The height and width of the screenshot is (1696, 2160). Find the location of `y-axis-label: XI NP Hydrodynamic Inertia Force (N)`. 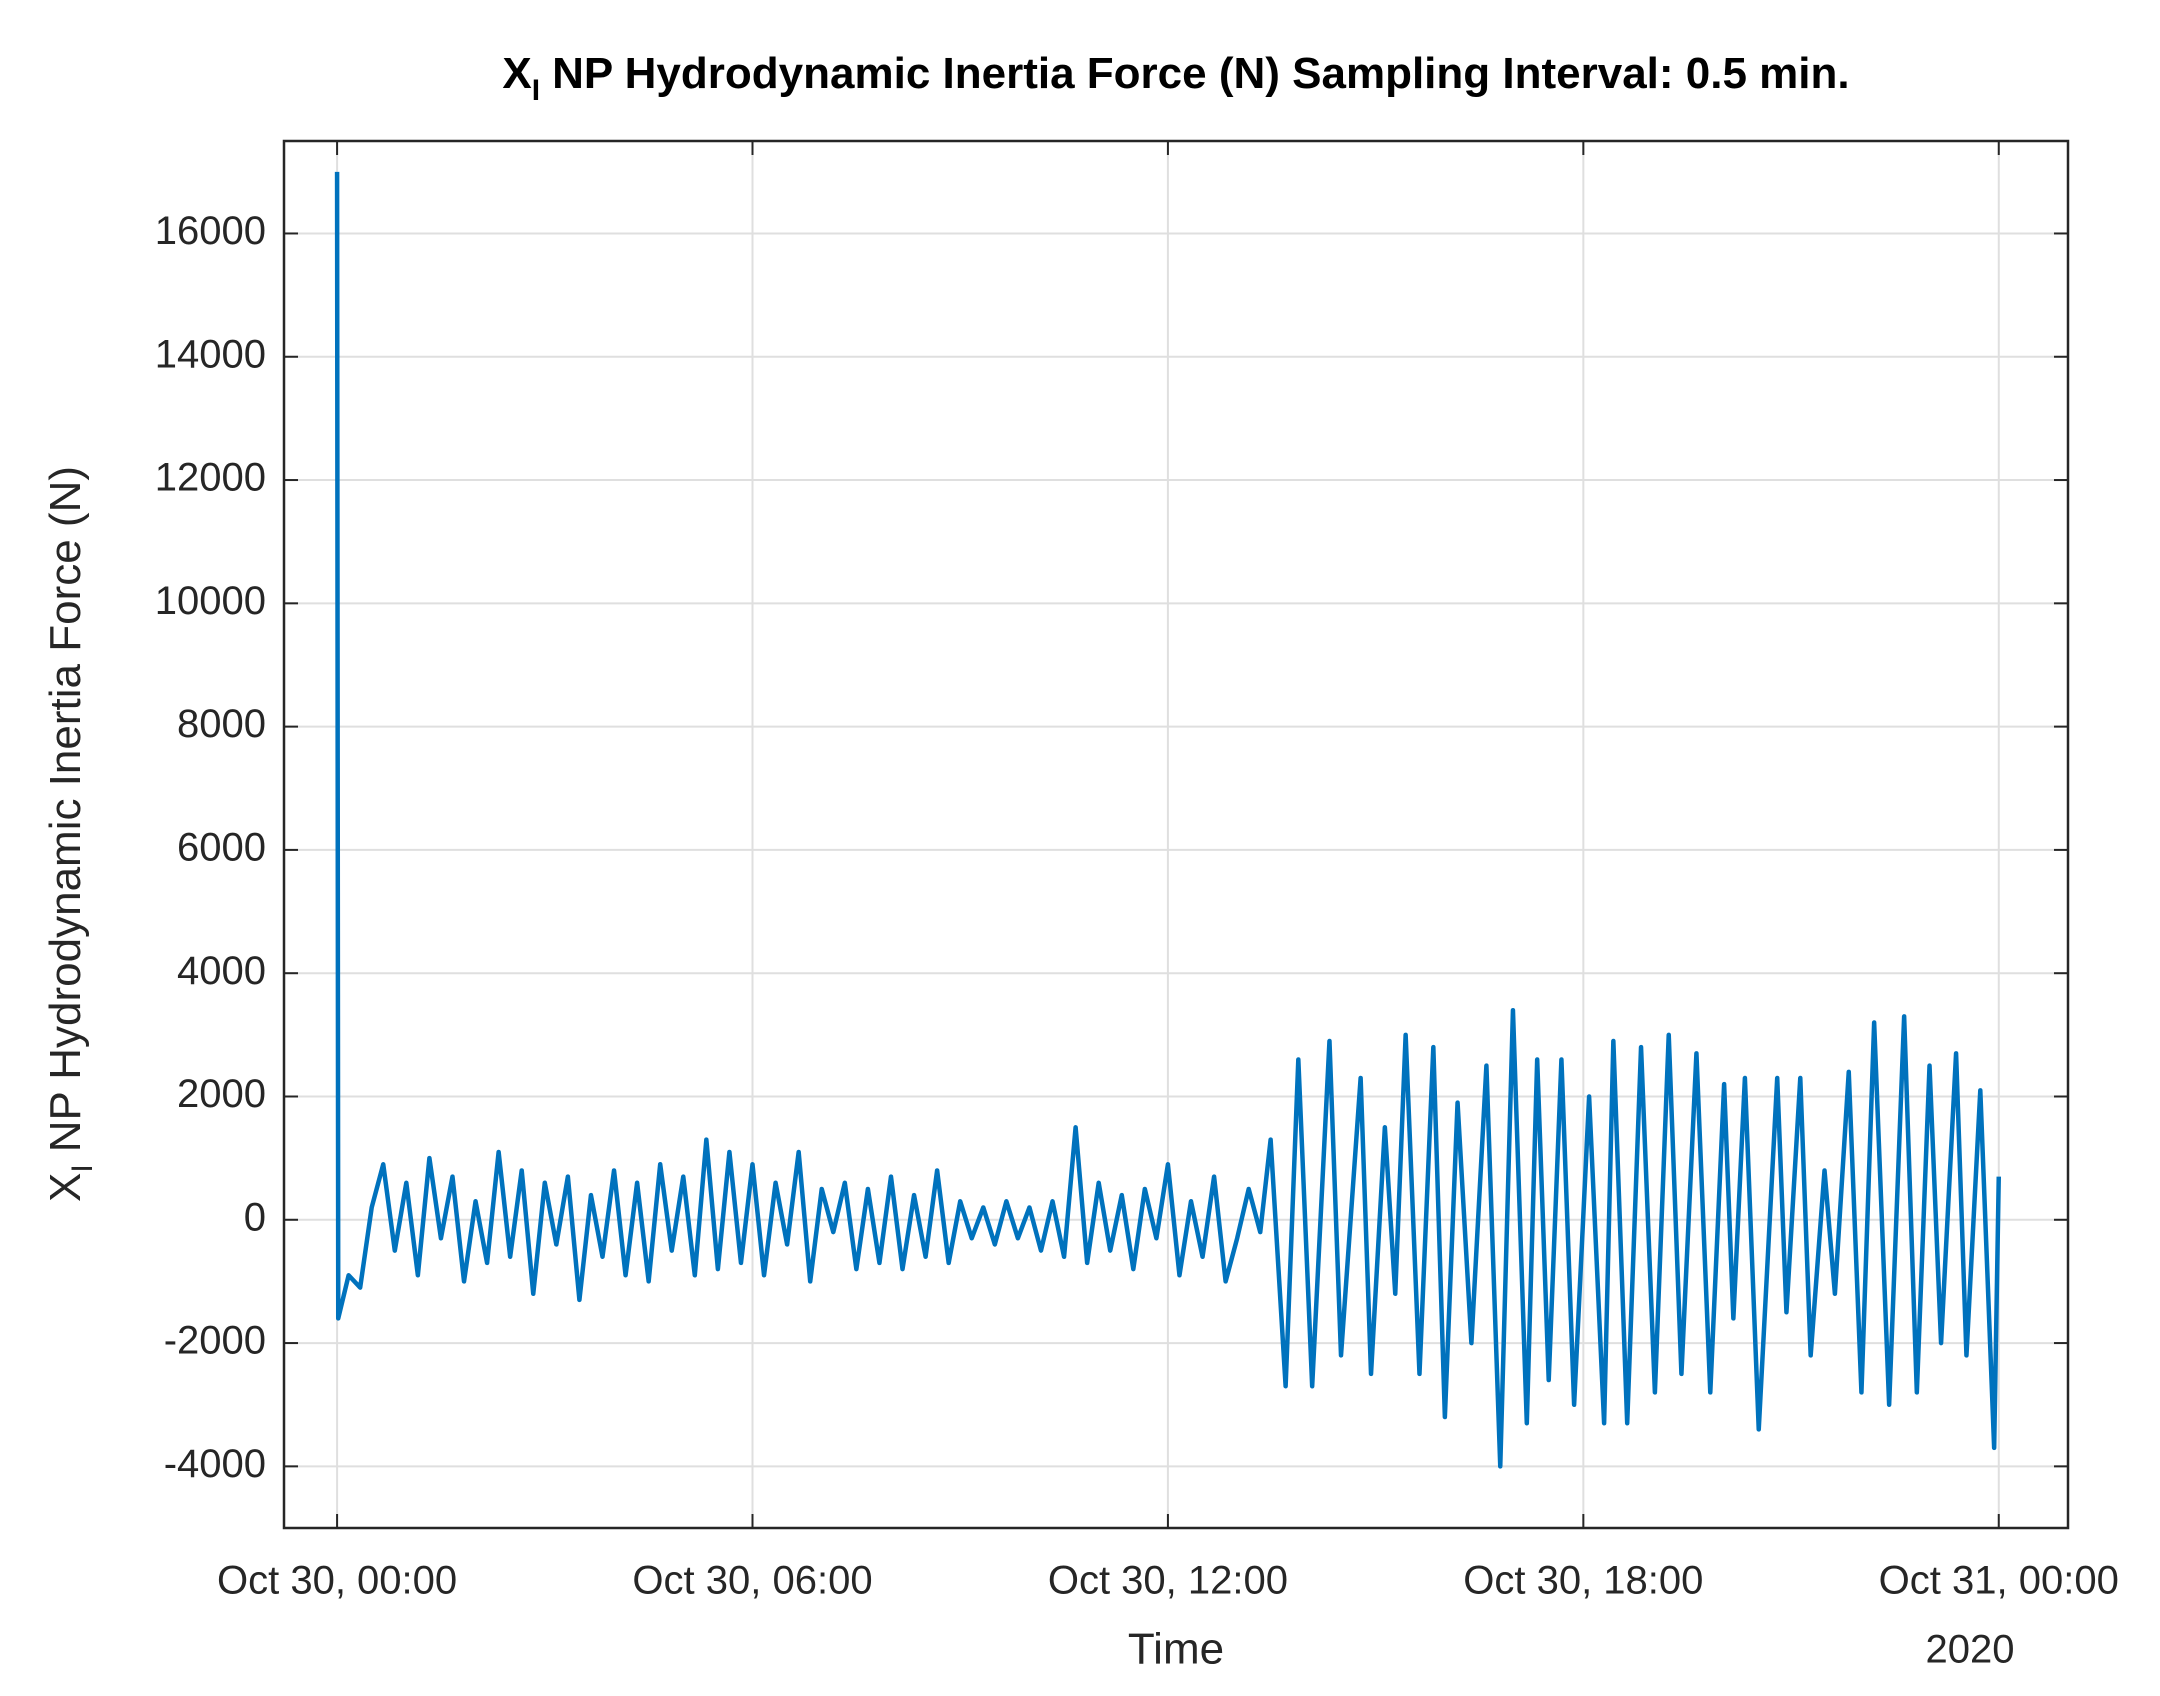

y-axis-label: XI NP Hydrodynamic Inertia Force (N) is located at coordinates (70, 834).